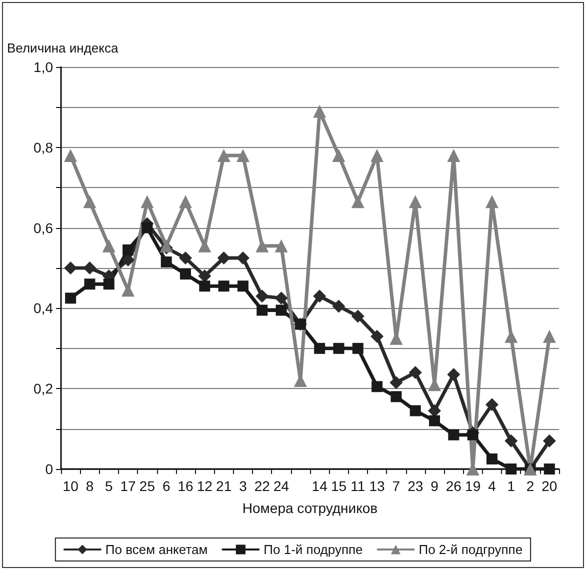  What do you see at coordinates (454, 486) in the screenshot?
I see `x-tick-label: 26` at bounding box center [454, 486].